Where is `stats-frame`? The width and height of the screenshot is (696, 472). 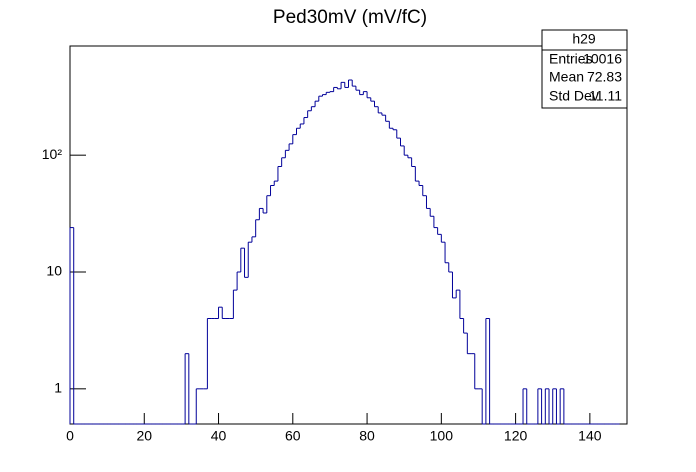 stats-frame is located at coordinates (584, 69).